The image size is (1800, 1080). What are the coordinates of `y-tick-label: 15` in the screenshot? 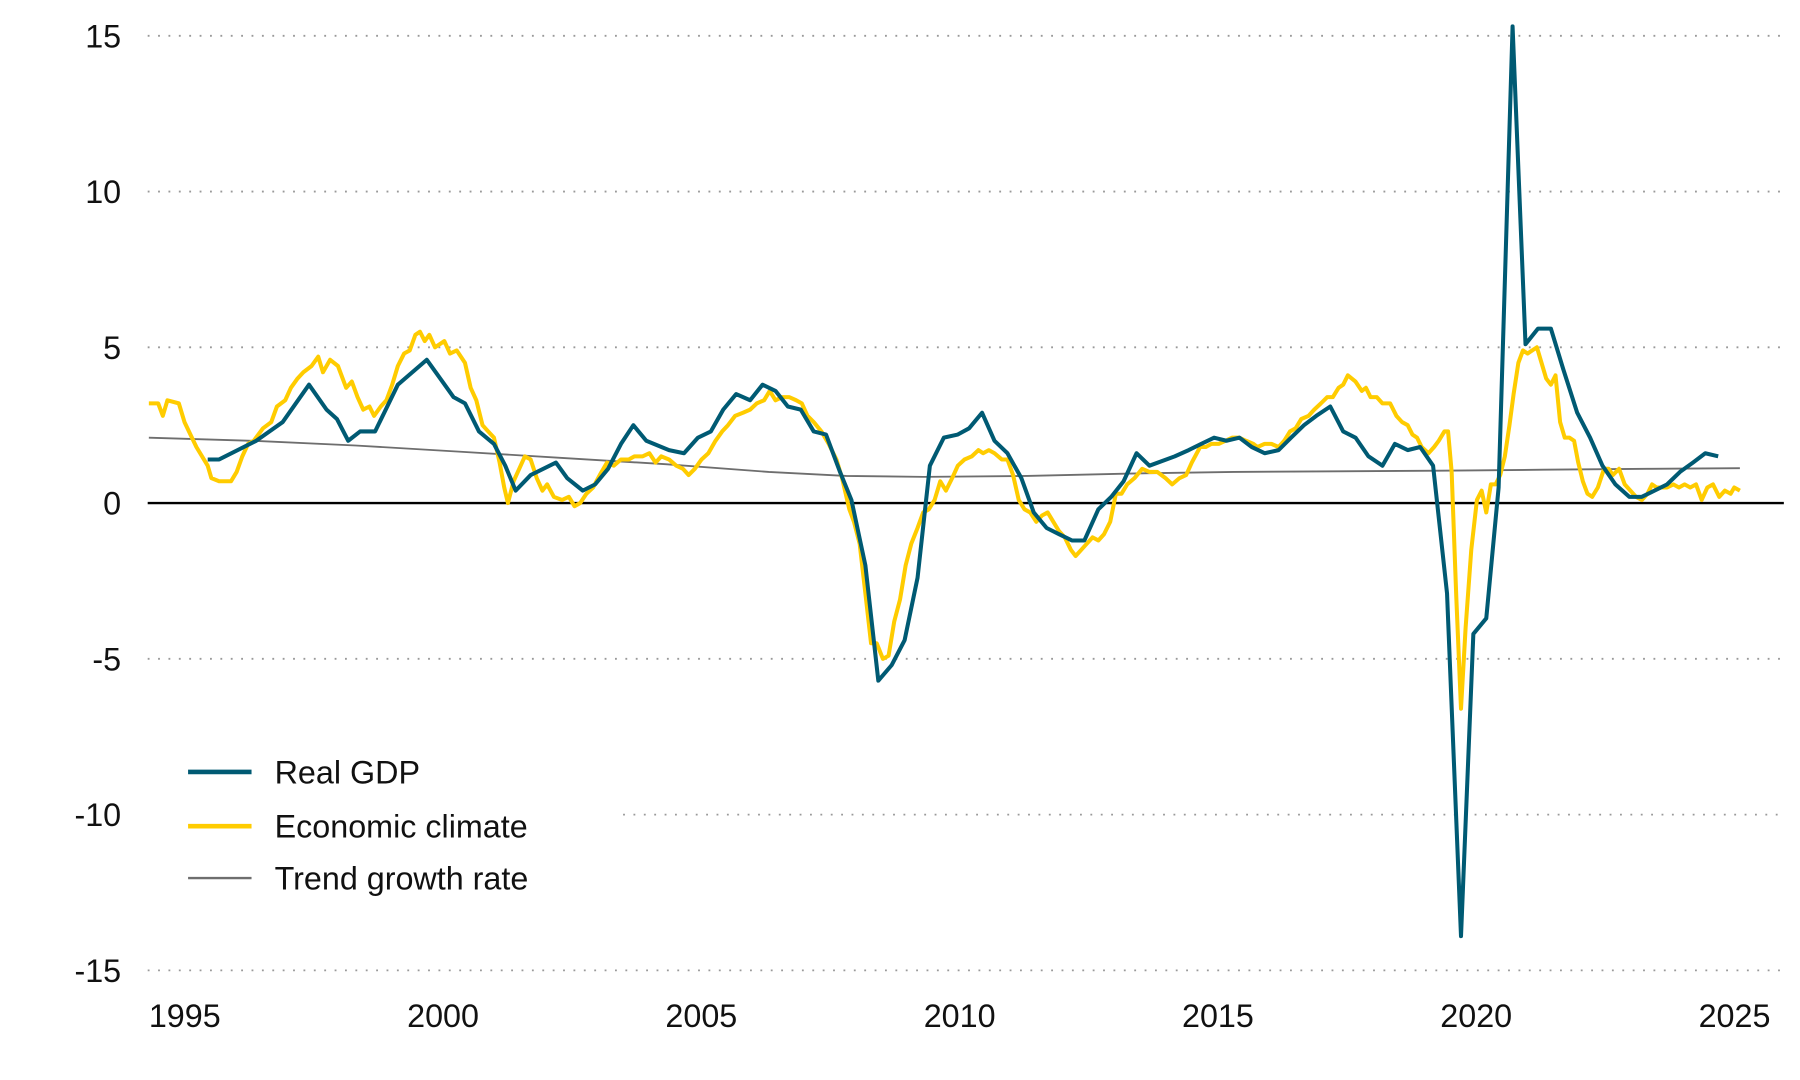 It's located at (103, 36).